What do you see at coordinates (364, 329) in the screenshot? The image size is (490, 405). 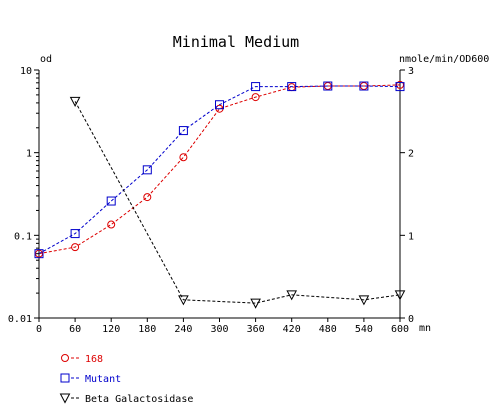 I see `x-tick-label: 540` at bounding box center [364, 329].